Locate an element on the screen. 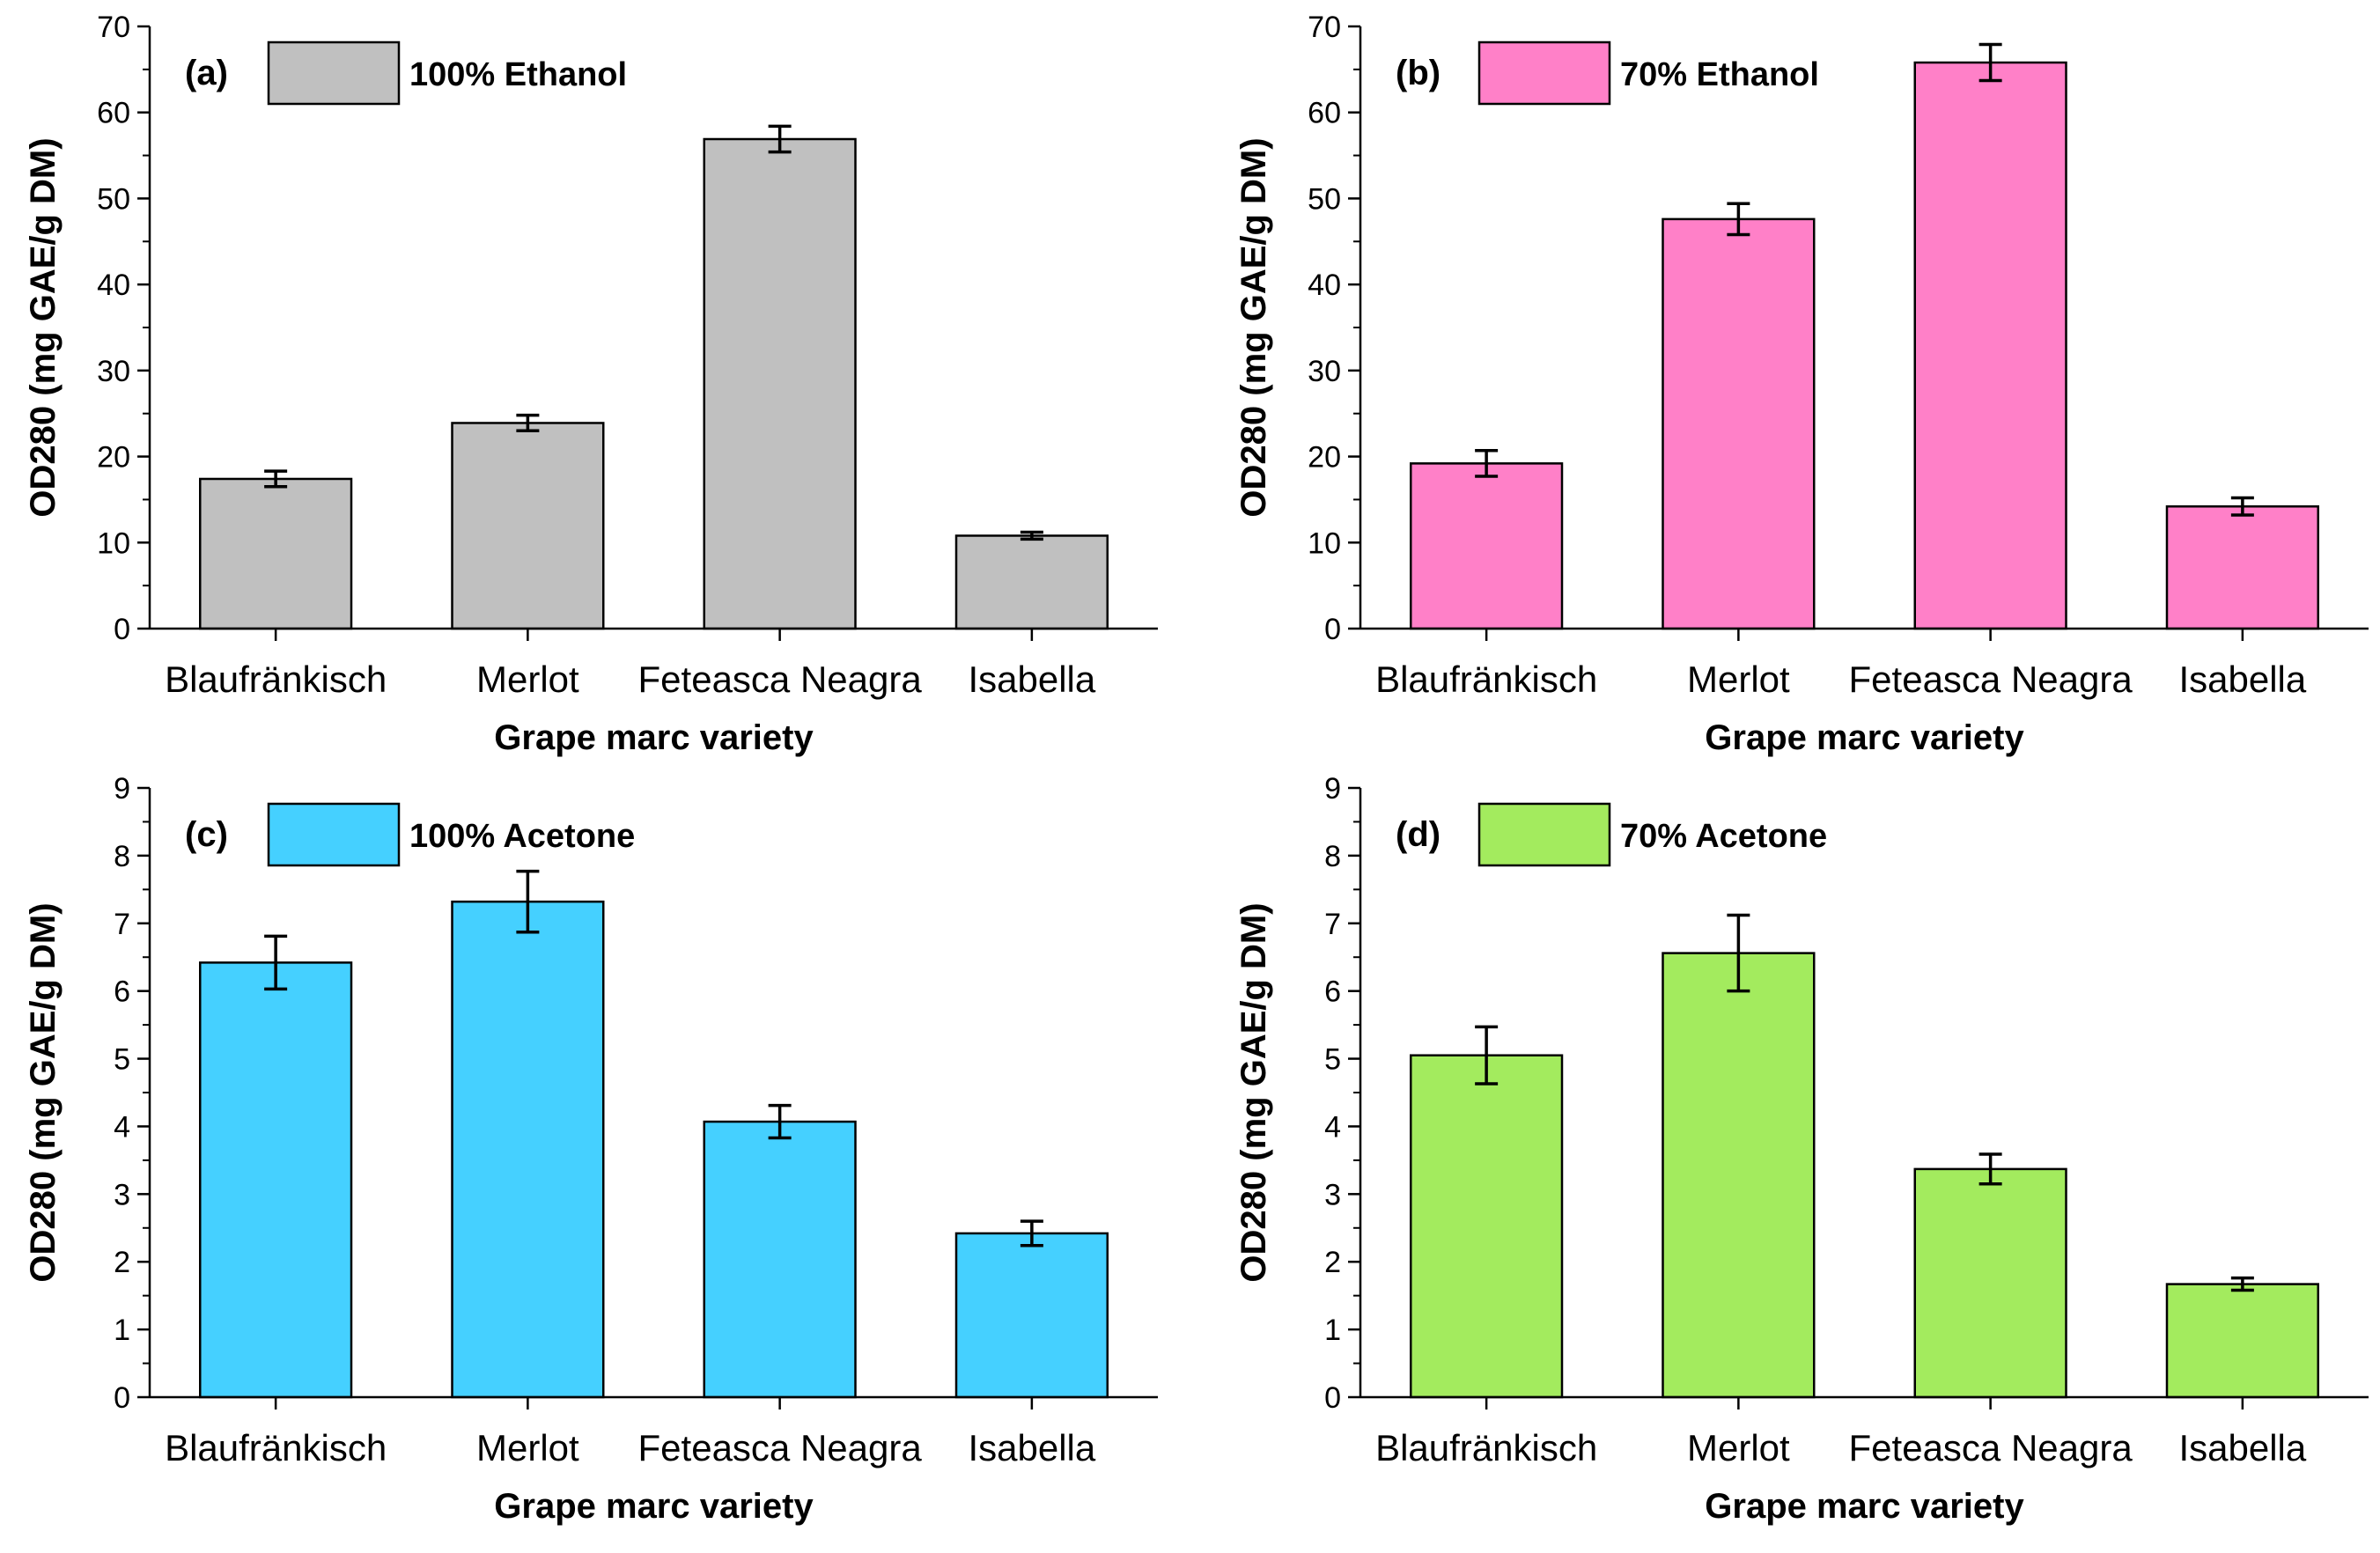 The image size is (2380, 1553). legend: 100% Ethanol is located at coordinates (447, 73).